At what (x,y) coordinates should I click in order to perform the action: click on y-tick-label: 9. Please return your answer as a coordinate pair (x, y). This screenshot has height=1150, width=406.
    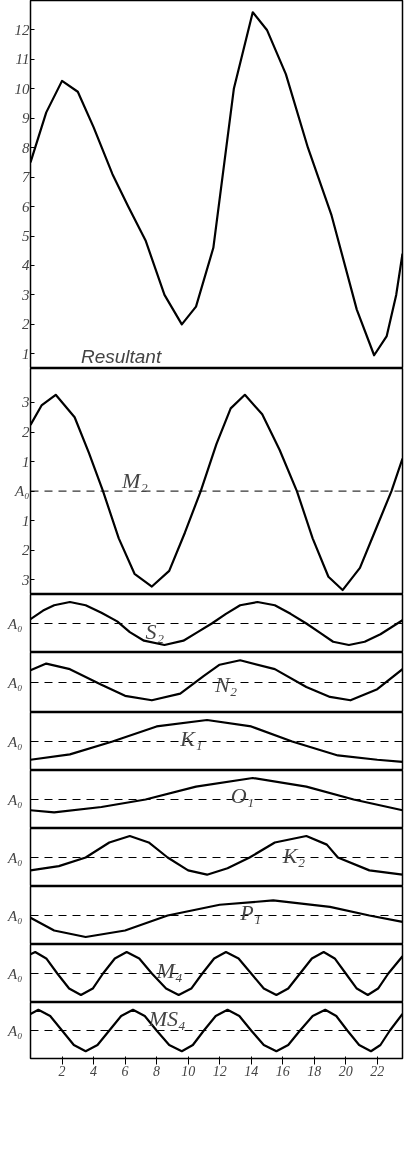
    Looking at the image, I should click on (26, 118).